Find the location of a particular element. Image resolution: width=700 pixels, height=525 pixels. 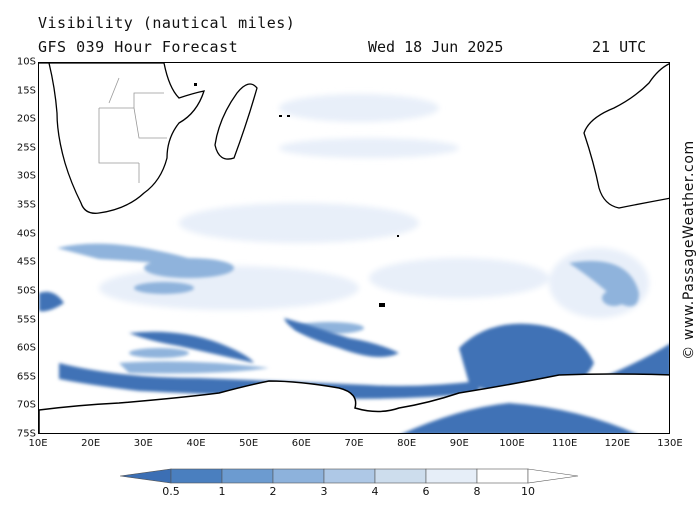

lon-label: 110E is located at coordinates (564, 443).